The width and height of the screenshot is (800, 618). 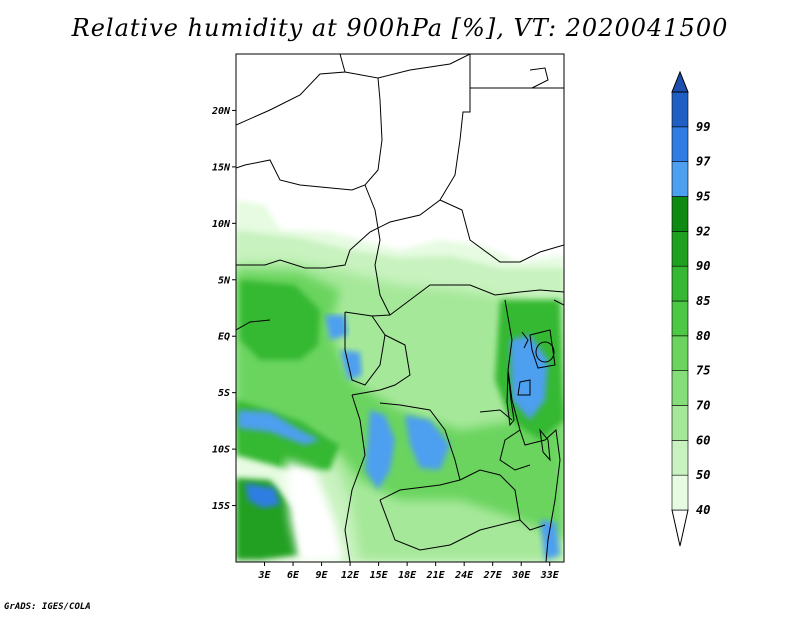 I want to click on lon-tick-label: 15E, so click(x=379, y=575).